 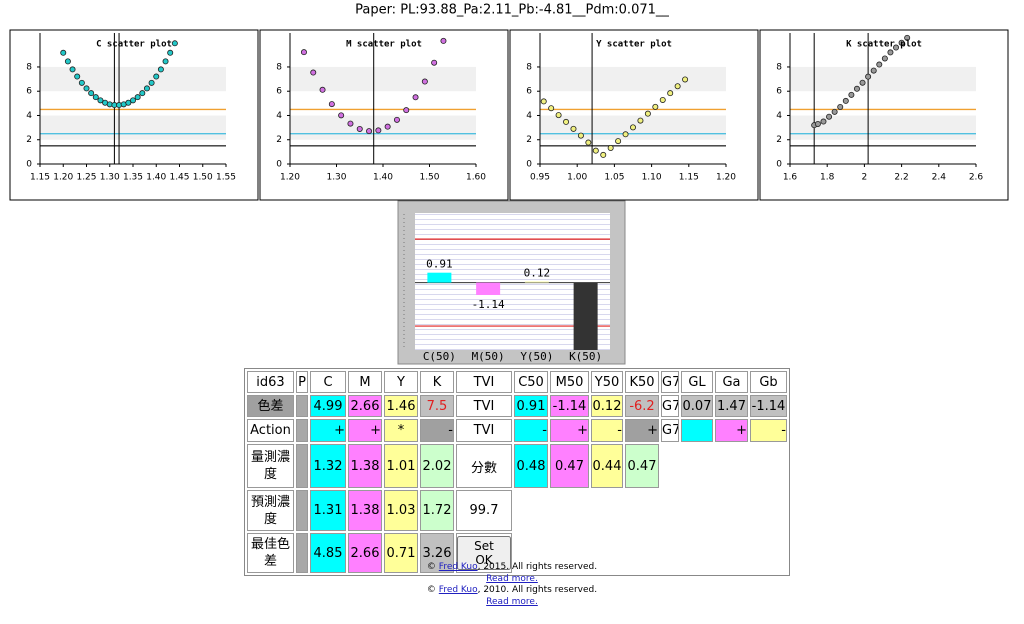 I want to click on value-label: 0.12, so click(x=537, y=272).